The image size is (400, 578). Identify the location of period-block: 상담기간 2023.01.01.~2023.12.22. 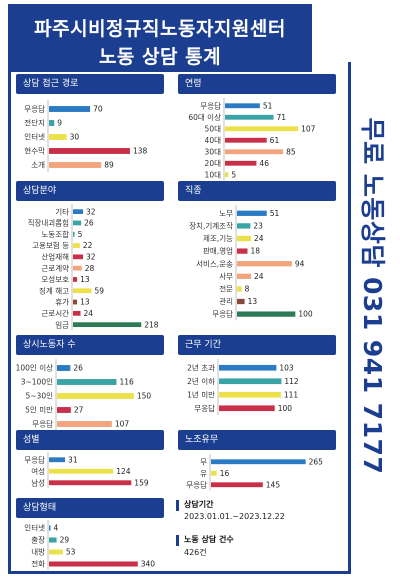
(234, 510).